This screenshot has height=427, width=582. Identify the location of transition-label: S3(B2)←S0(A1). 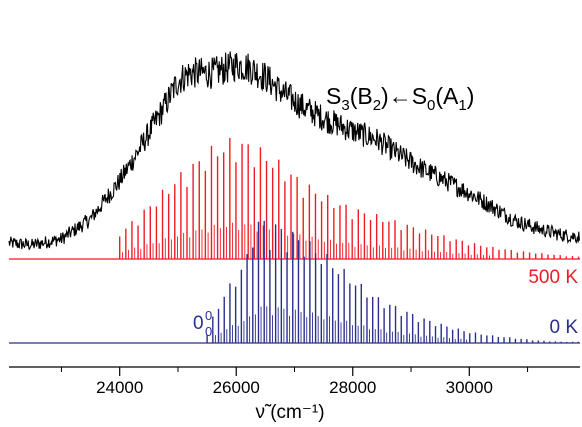
(400, 98).